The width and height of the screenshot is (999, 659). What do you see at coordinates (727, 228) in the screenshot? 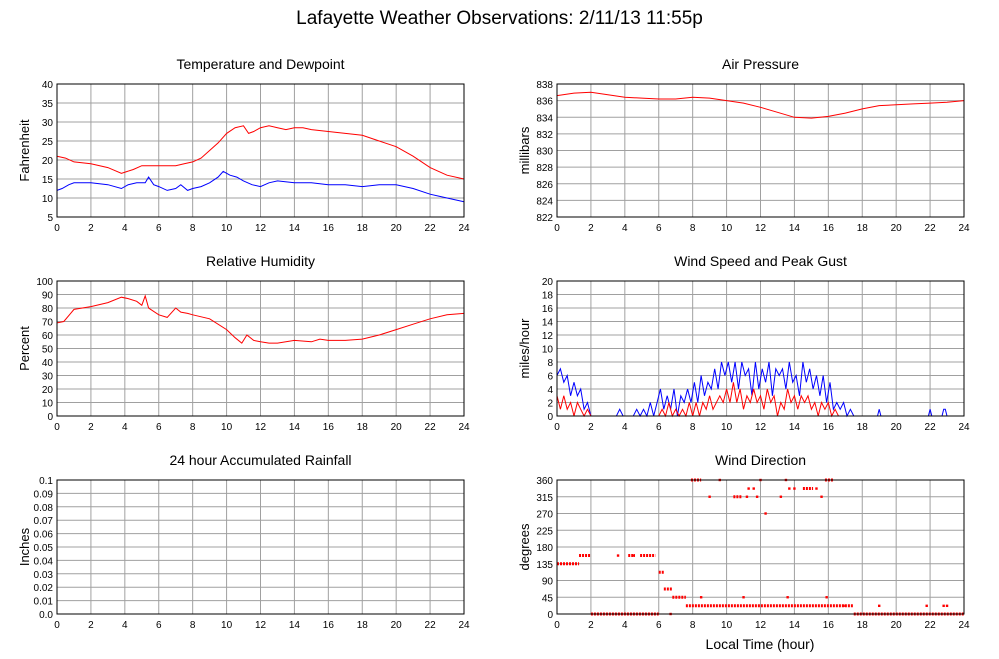
I see `pressure-x-tick-label: 10` at bounding box center [727, 228].